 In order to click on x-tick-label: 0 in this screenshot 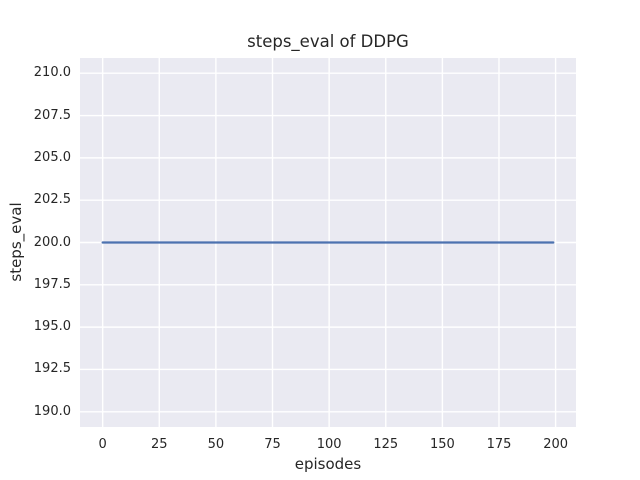, I will do `click(102, 444)`.